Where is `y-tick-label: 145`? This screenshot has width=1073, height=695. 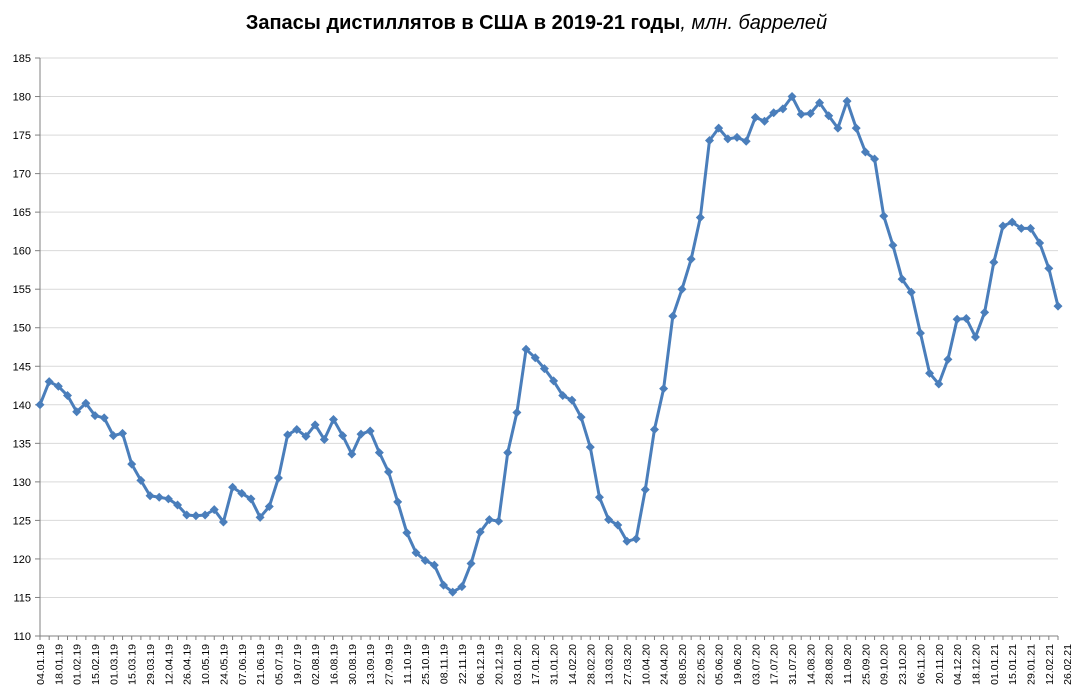
y-tick-label: 145 is located at coordinates (22, 367).